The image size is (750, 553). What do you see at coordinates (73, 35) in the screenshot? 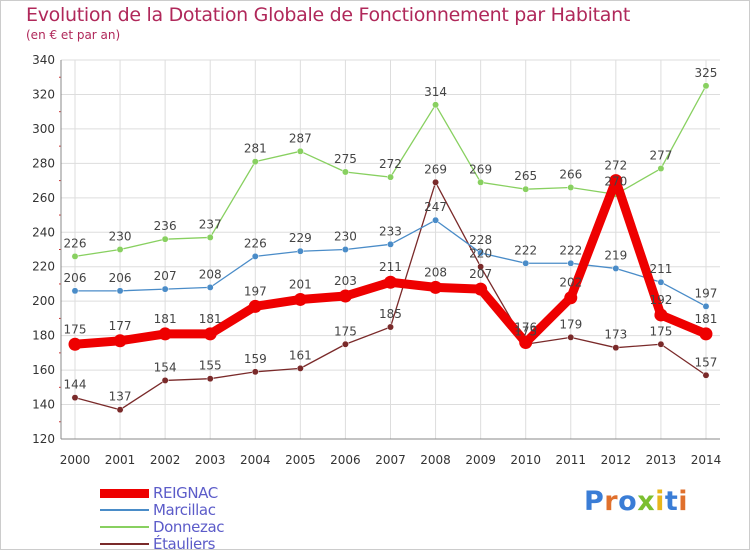
I see `chart-subtitle: (en € et par an)` at bounding box center [73, 35].